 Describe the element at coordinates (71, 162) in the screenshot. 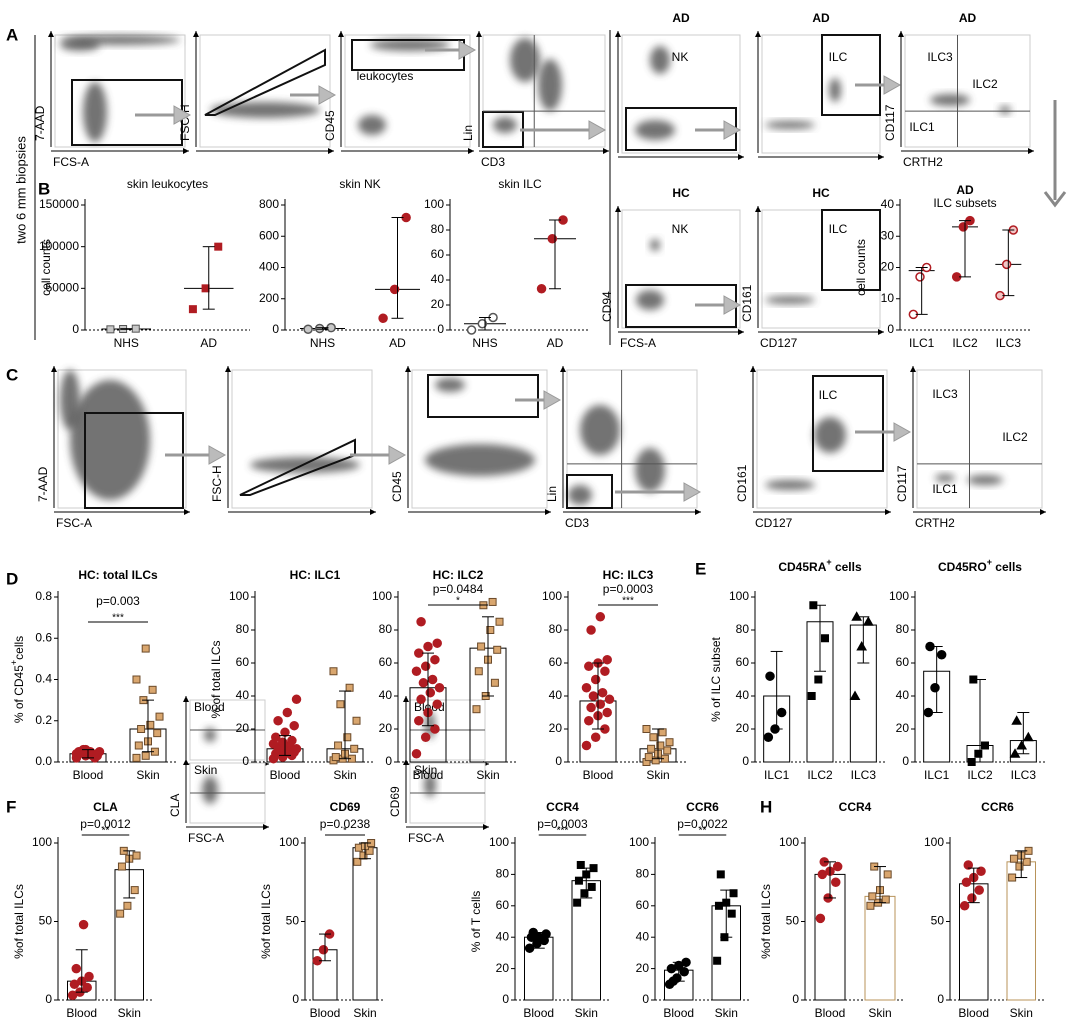

I see `x-axis-label: FCS-A` at that location.